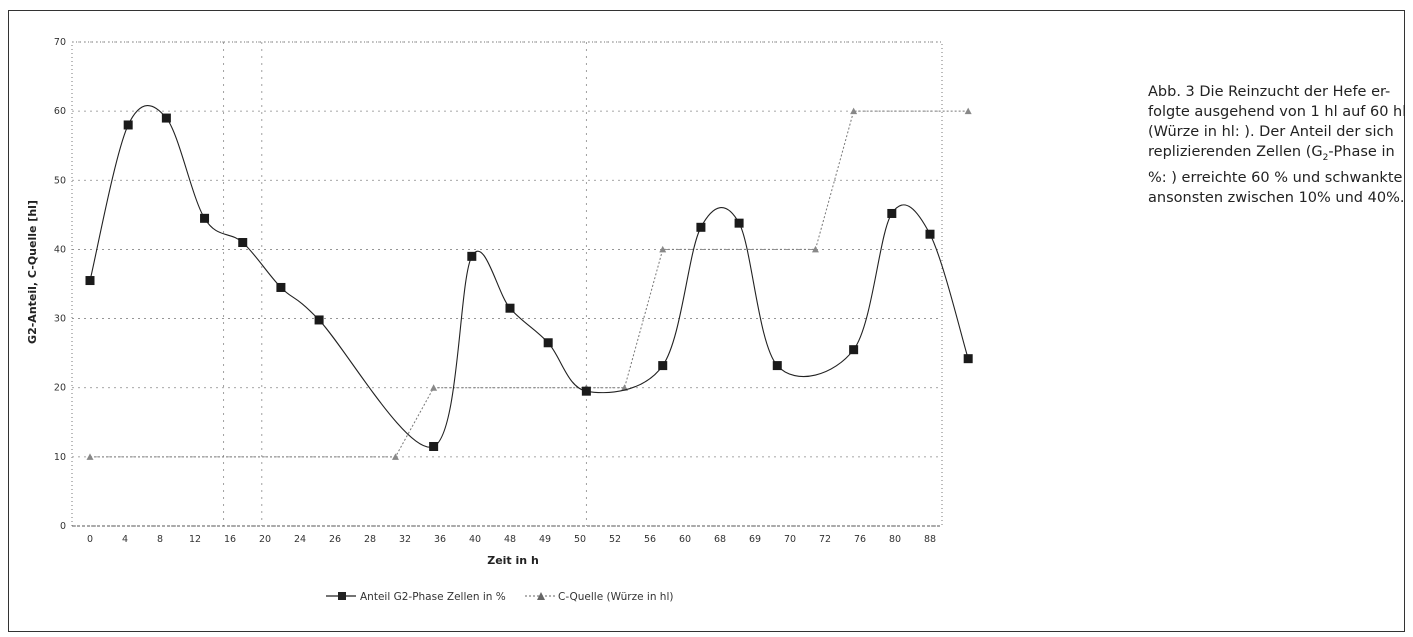 The image size is (1413, 637). Describe the element at coordinates (685, 539) in the screenshot. I see `x-tick-label-17: 60` at that location.